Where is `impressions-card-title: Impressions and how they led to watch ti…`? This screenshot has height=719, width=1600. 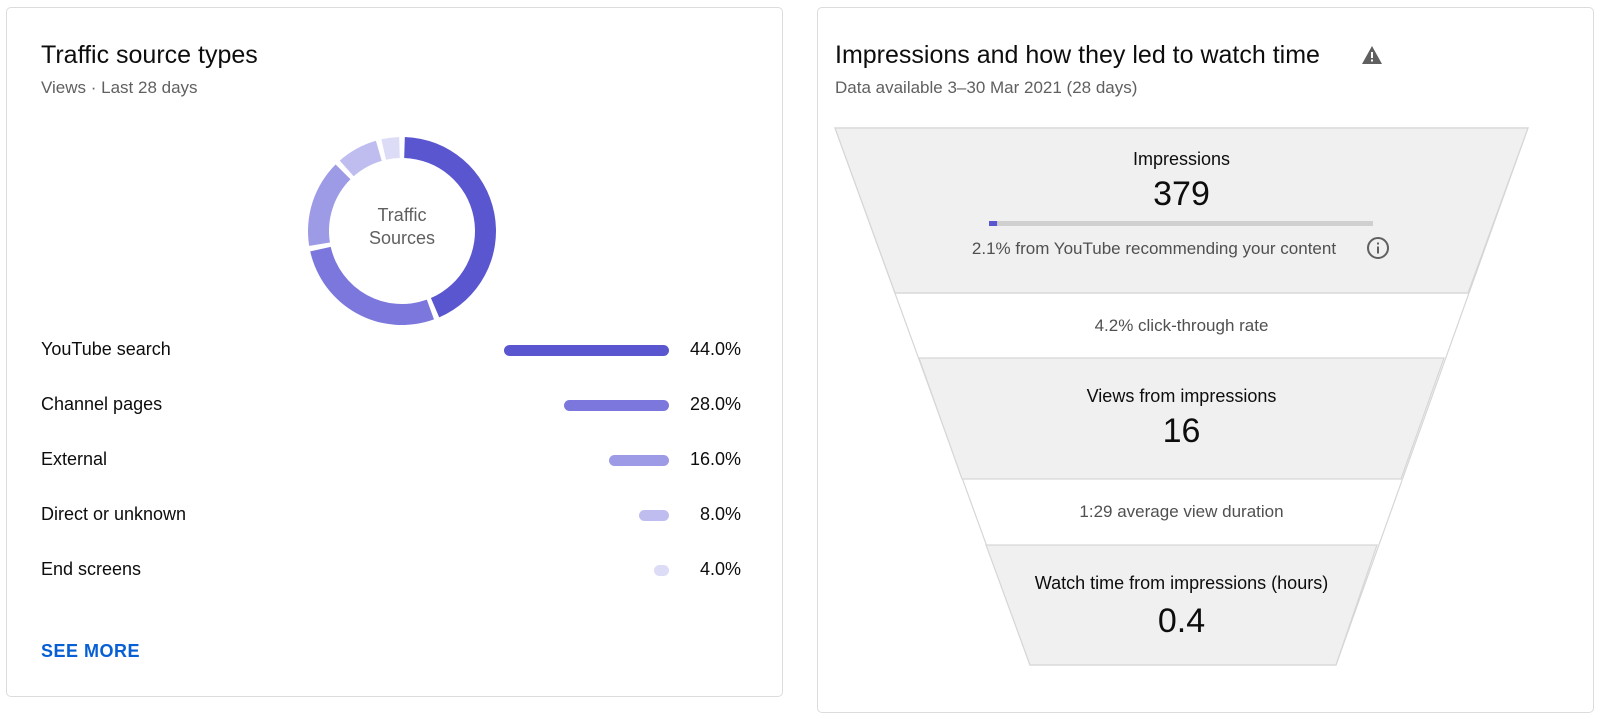
impressions-card-title: Impressions and how they led to watch ti… is located at coordinates (1077, 55).